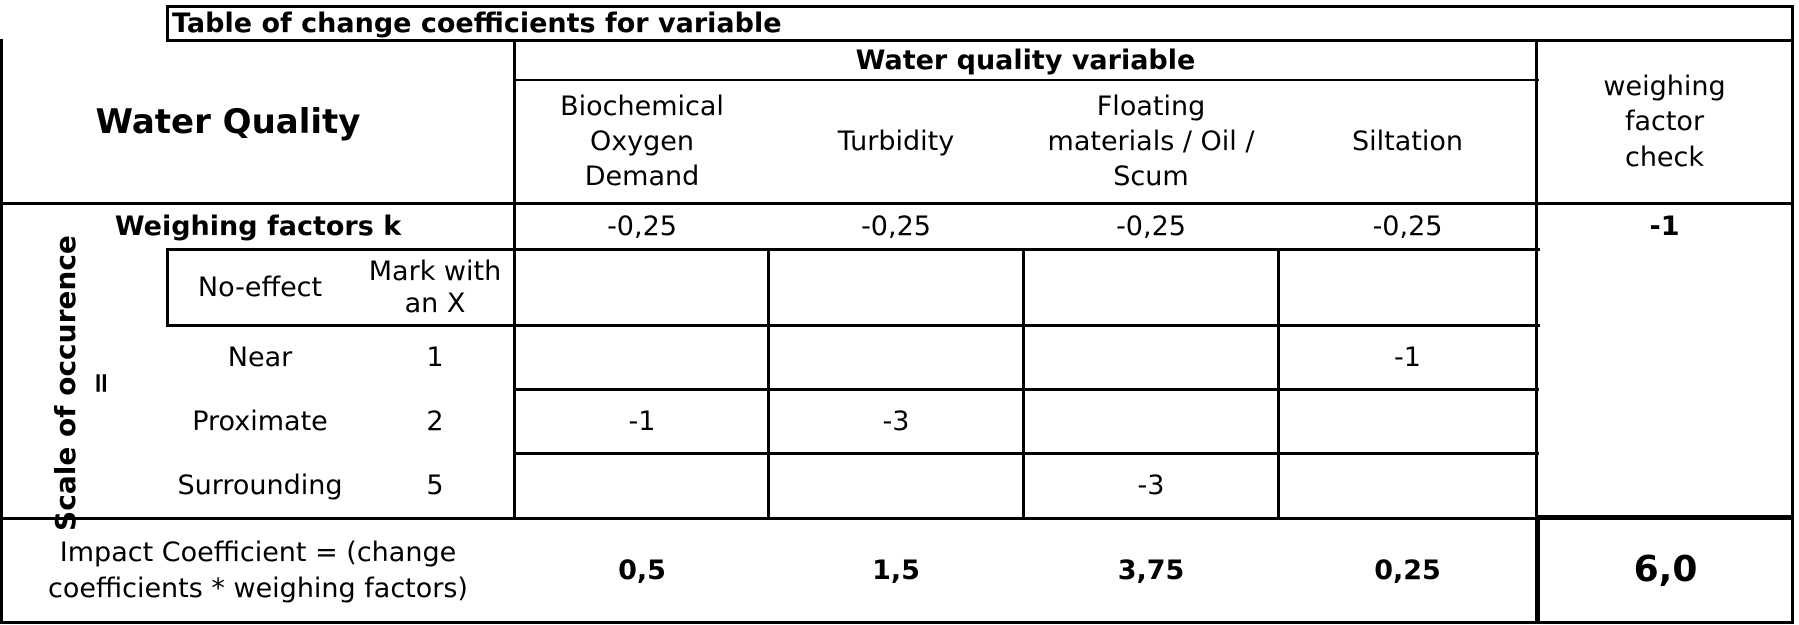  I want to click on row-code: 1, so click(435, 357).